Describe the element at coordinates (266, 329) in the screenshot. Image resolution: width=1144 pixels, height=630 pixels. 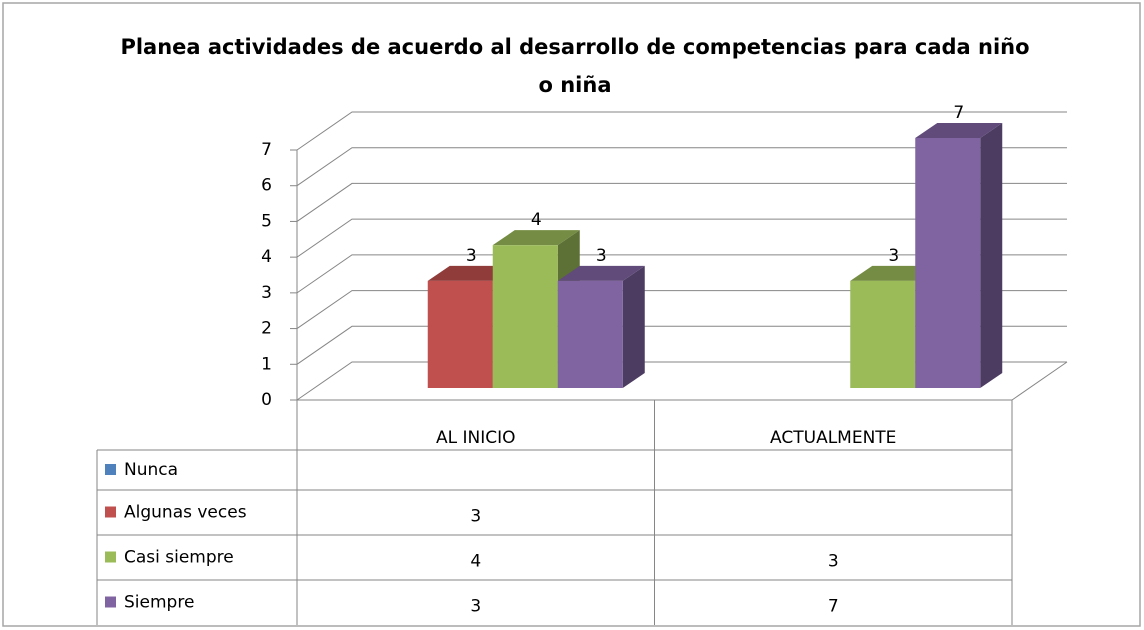
I see `y-tick-label: 2` at that location.